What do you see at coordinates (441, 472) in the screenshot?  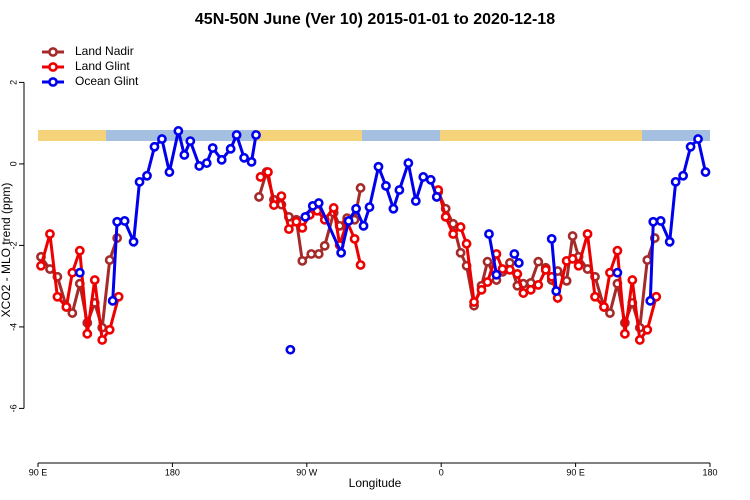 I see `x-tick-label: 0` at bounding box center [441, 472].